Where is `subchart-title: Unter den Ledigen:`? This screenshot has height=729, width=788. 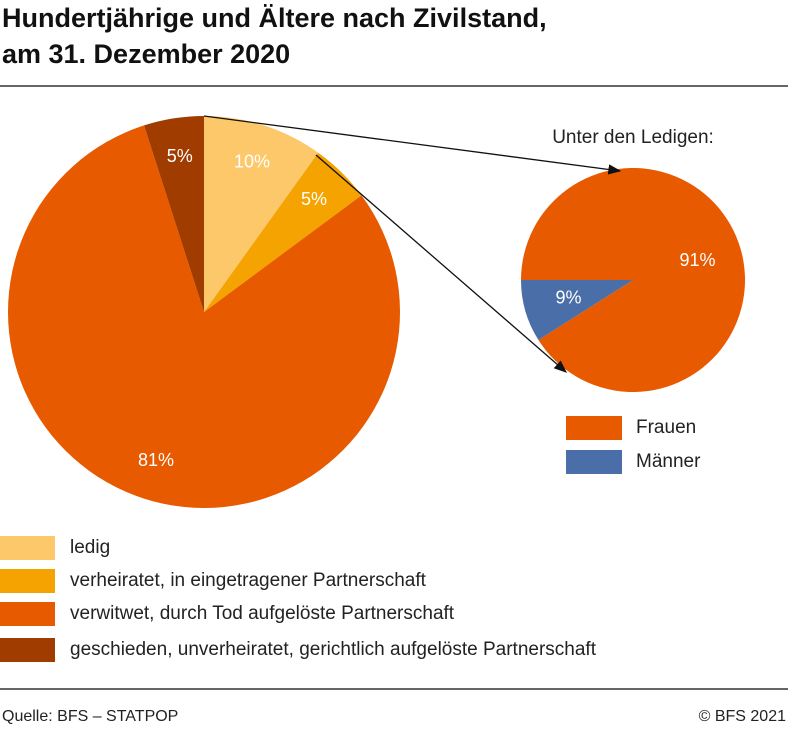
subchart-title: Unter den Ledigen: is located at coordinates (633, 137).